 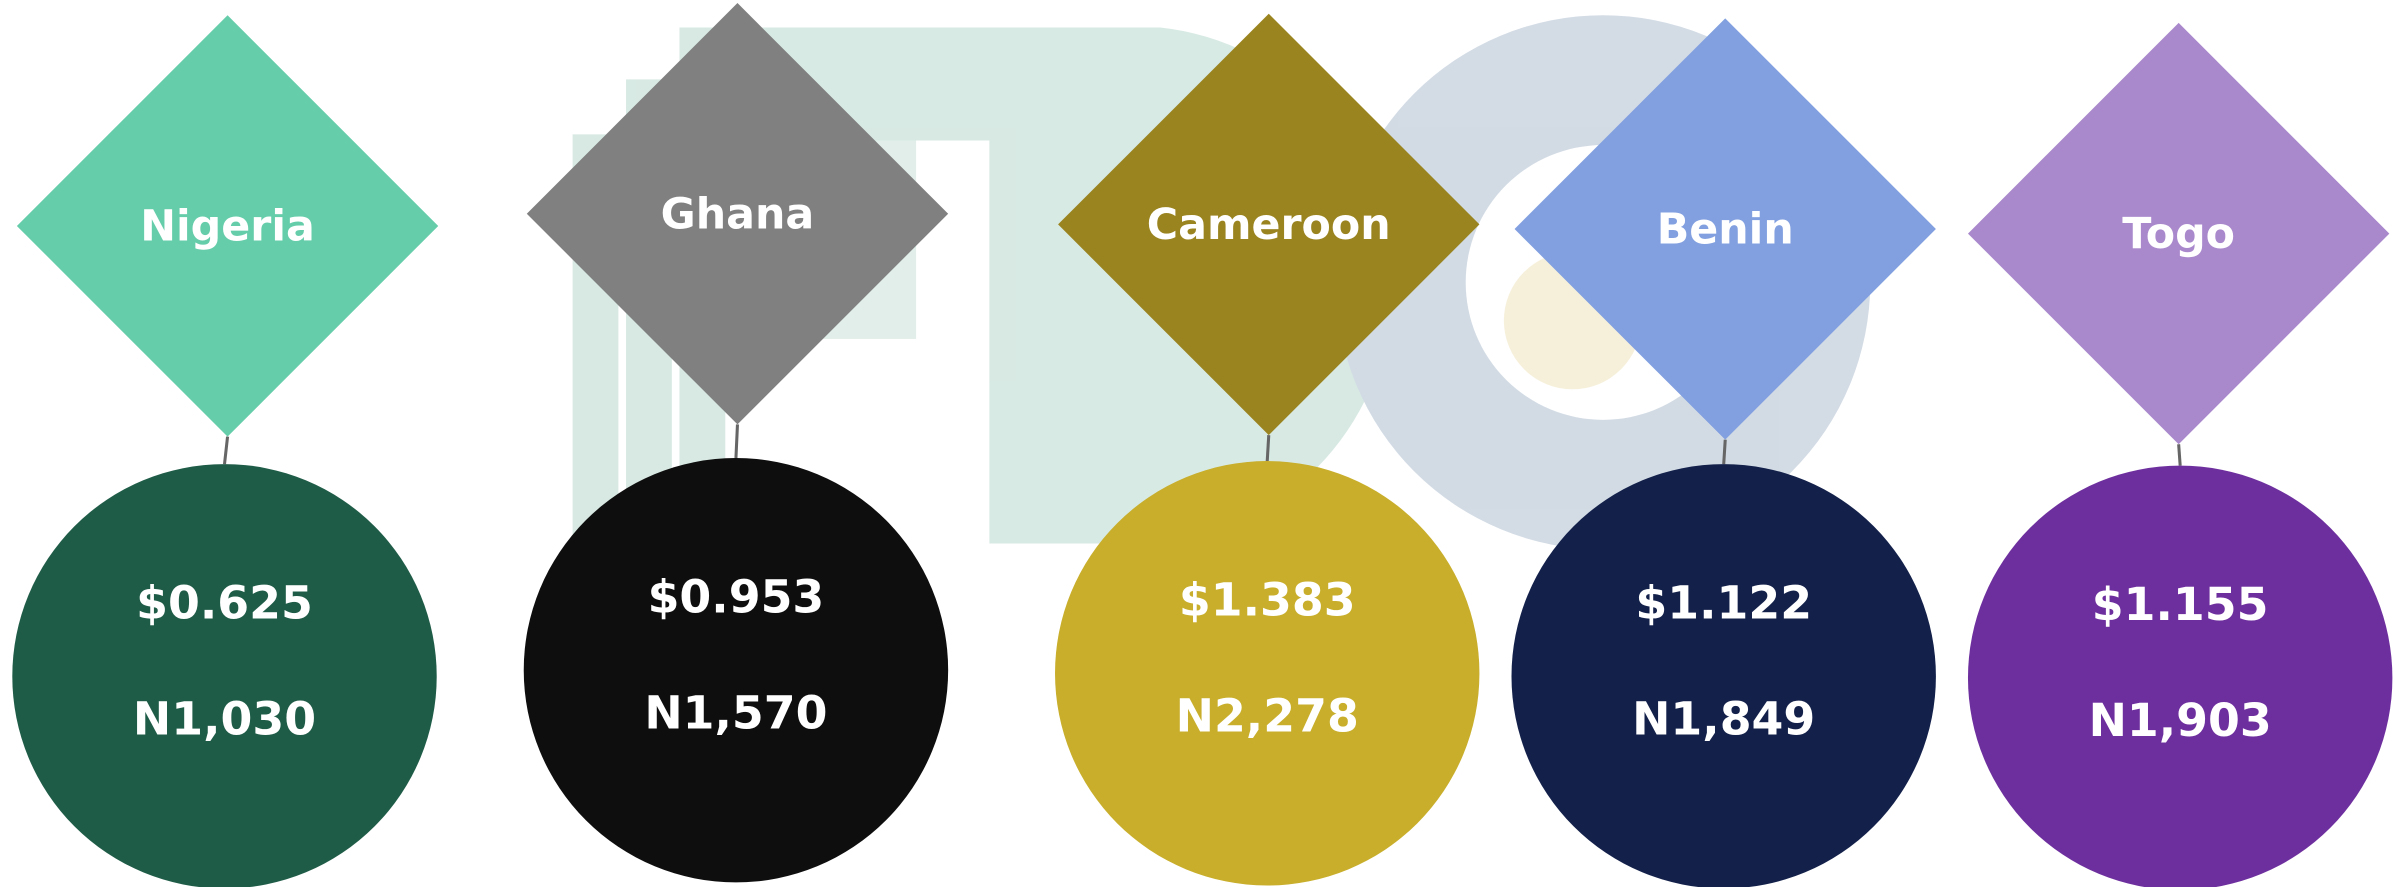 I want to click on usd-price: $1.383, so click(x=1267, y=600).